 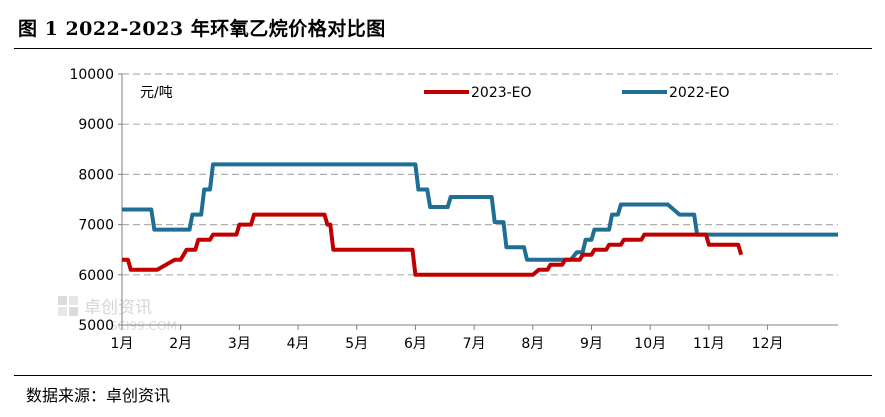 What do you see at coordinates (96, 200) in the screenshot?
I see `y-axis: 5000 6000 7000 8000 9000 10000` at bounding box center [96, 200].